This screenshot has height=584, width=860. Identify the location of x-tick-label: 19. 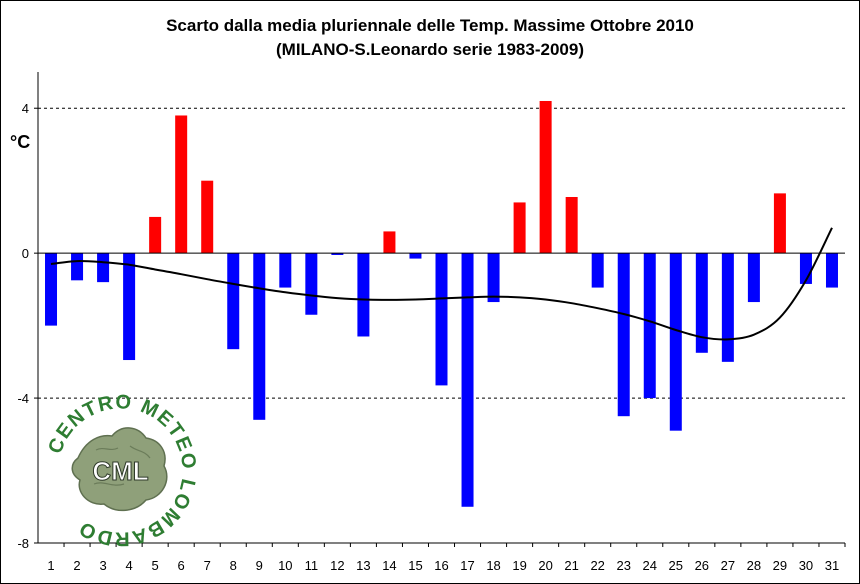
(519, 565).